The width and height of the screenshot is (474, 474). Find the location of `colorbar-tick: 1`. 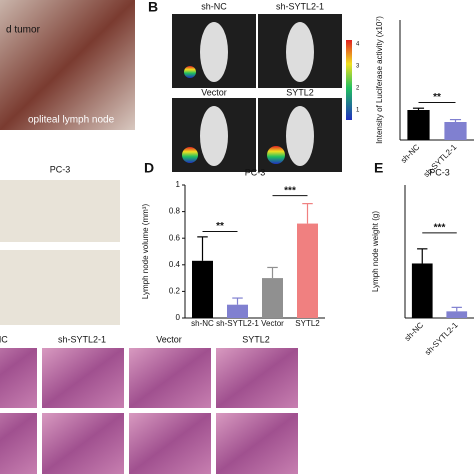

colorbar-tick: 1 is located at coordinates (358, 111).